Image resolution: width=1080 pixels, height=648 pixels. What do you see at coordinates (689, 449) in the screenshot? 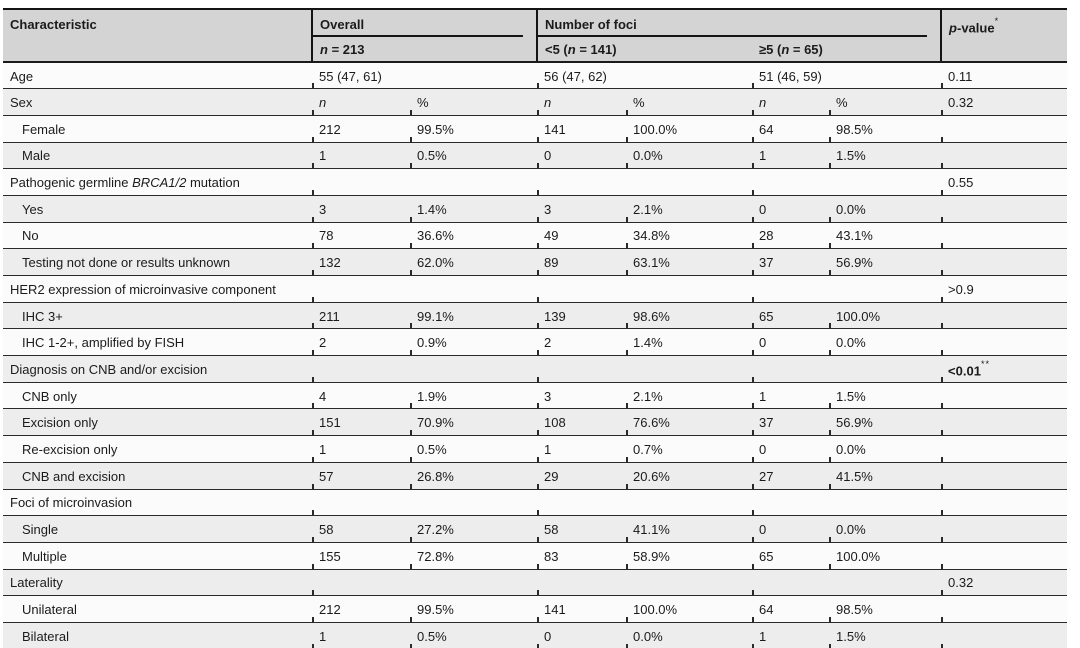
I see `value-cell: 0.7%` at bounding box center [689, 449].